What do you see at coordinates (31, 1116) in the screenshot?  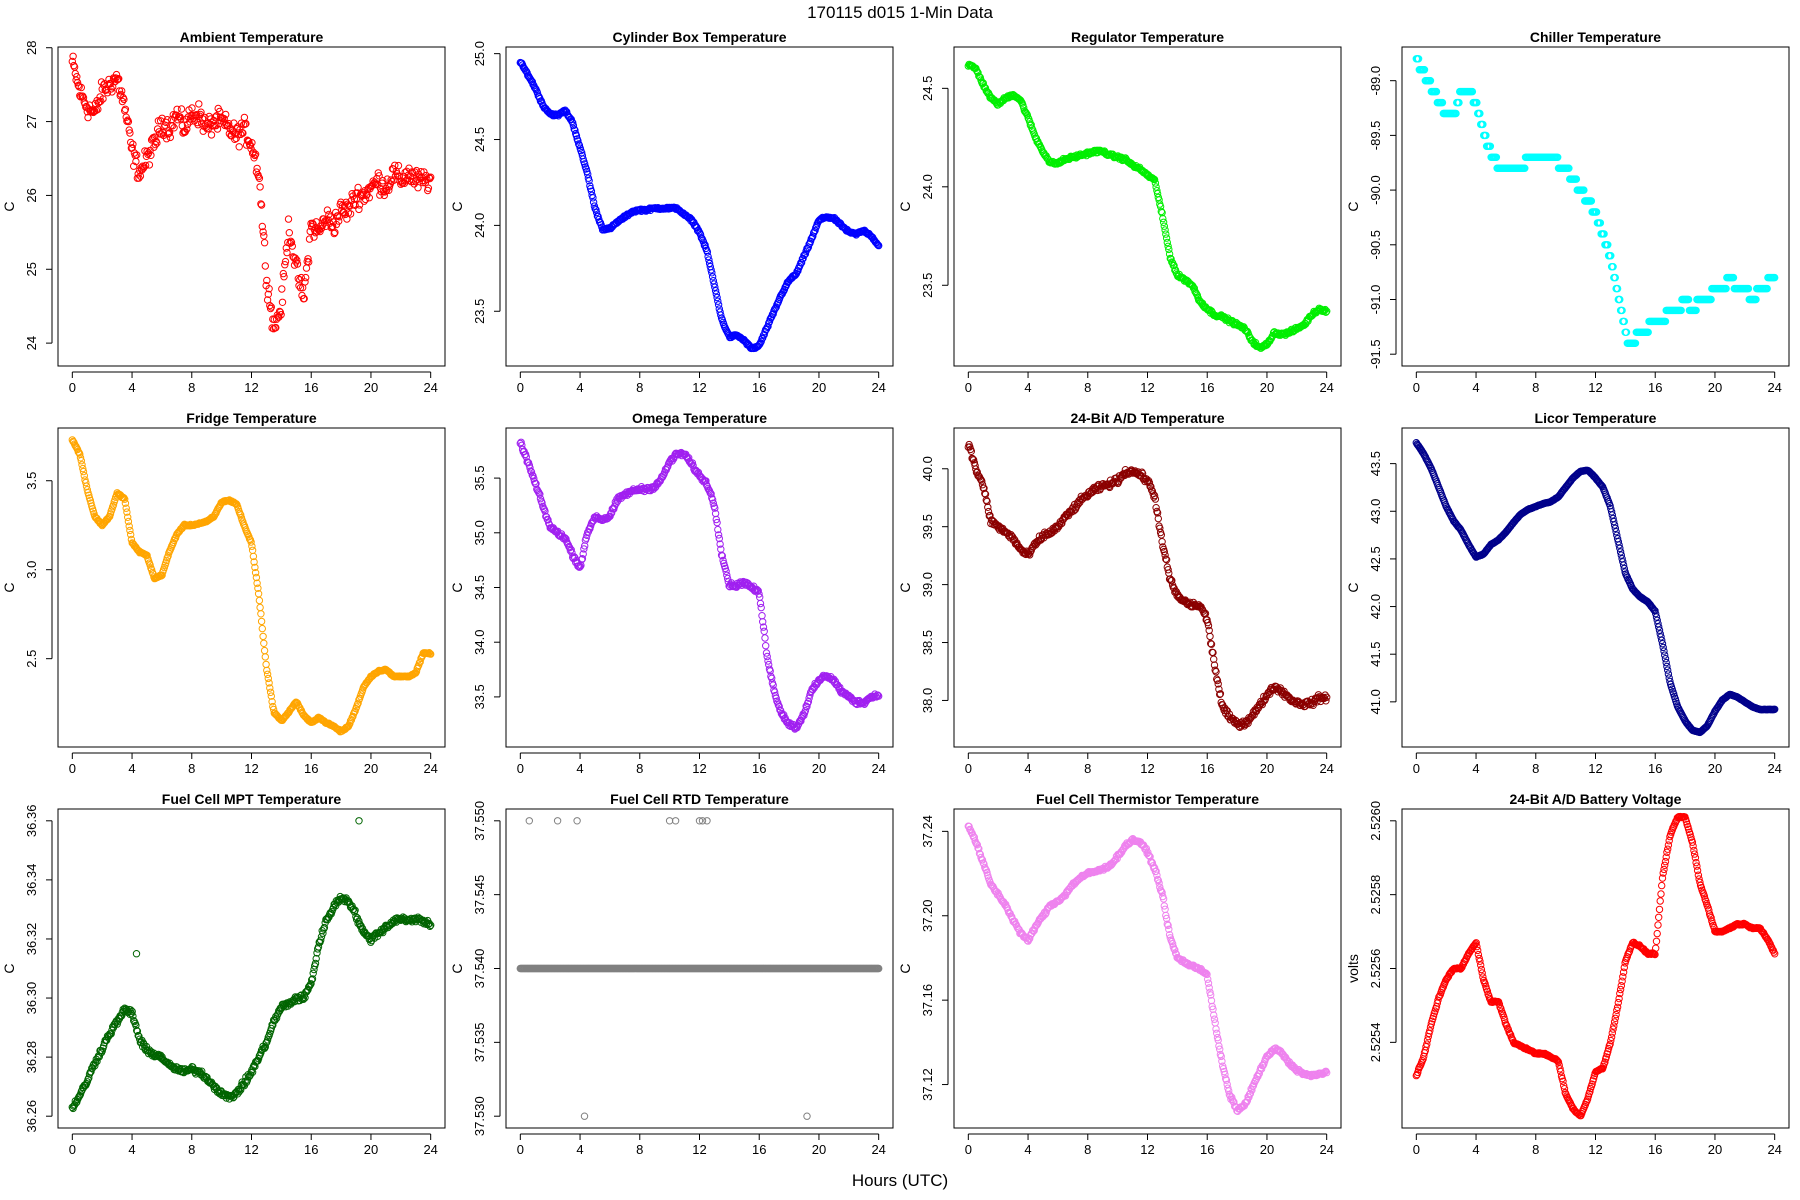 I see `y-tick-label: 36.26` at bounding box center [31, 1116].